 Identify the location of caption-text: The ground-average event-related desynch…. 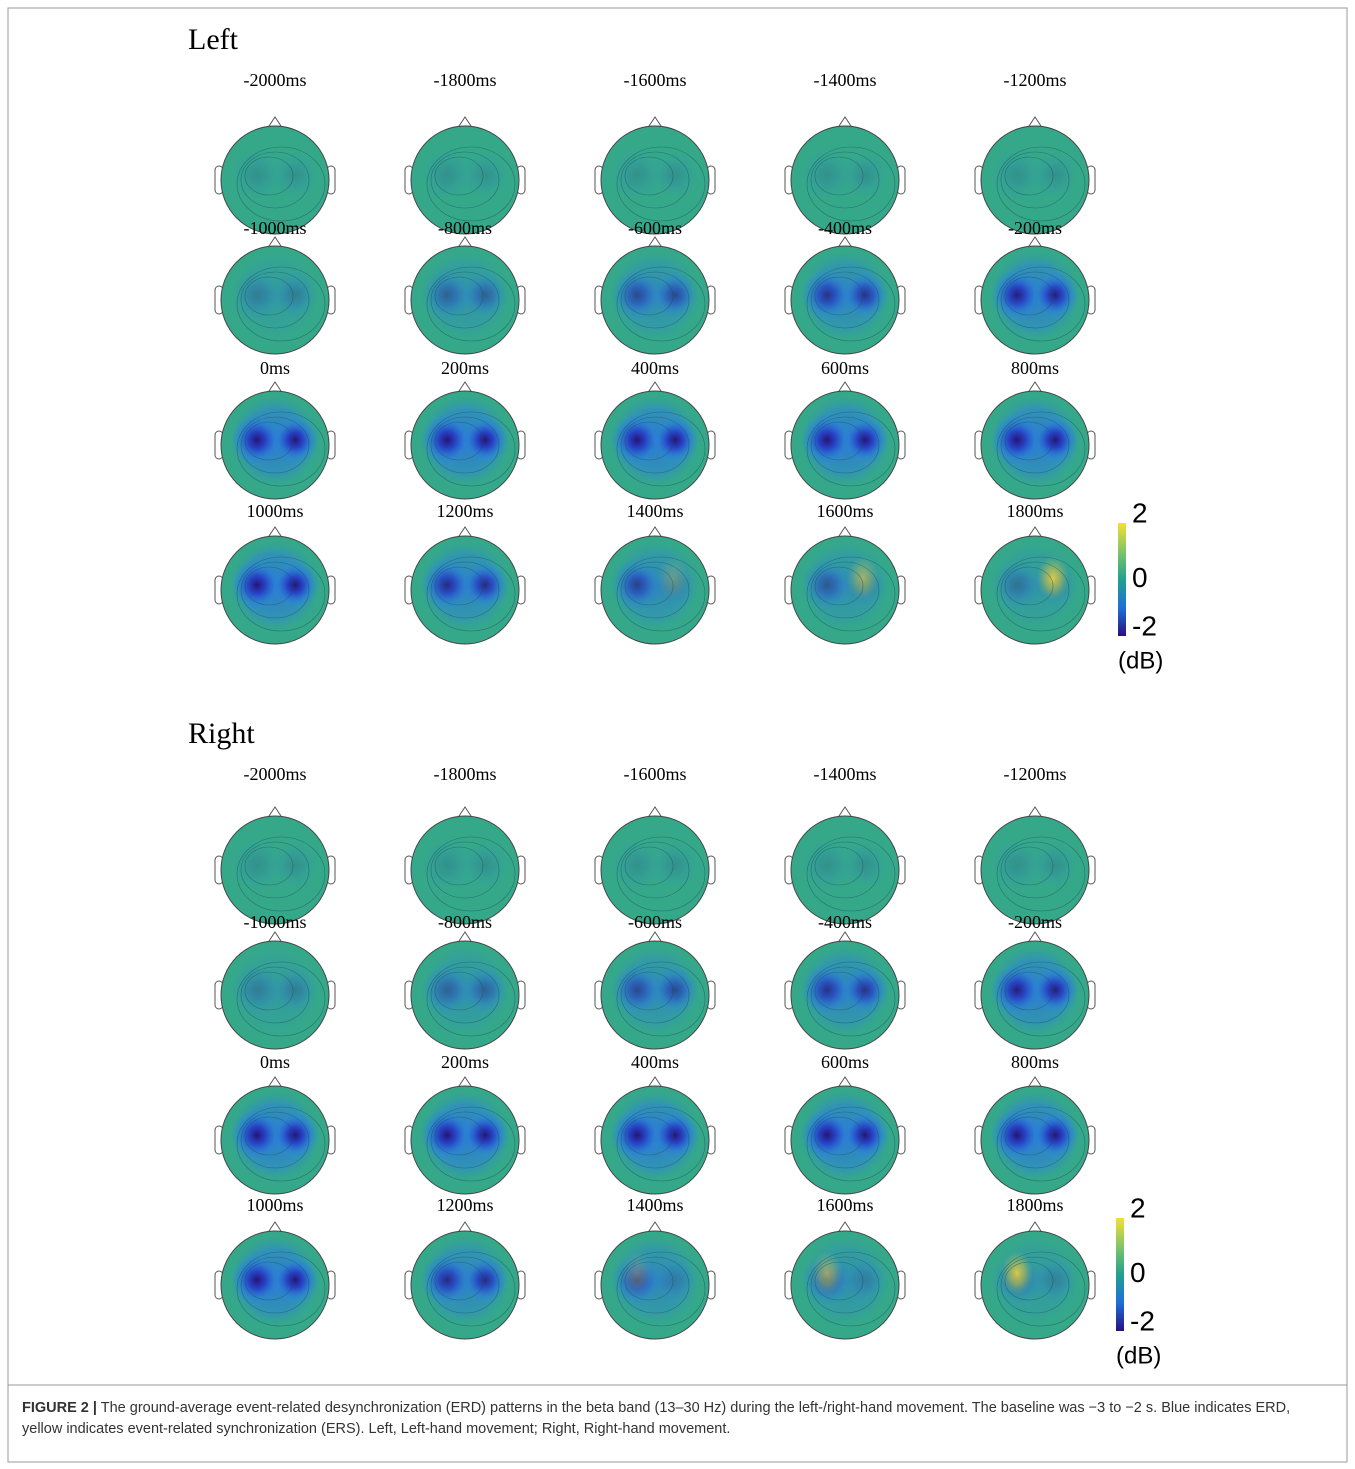
(656, 1418).